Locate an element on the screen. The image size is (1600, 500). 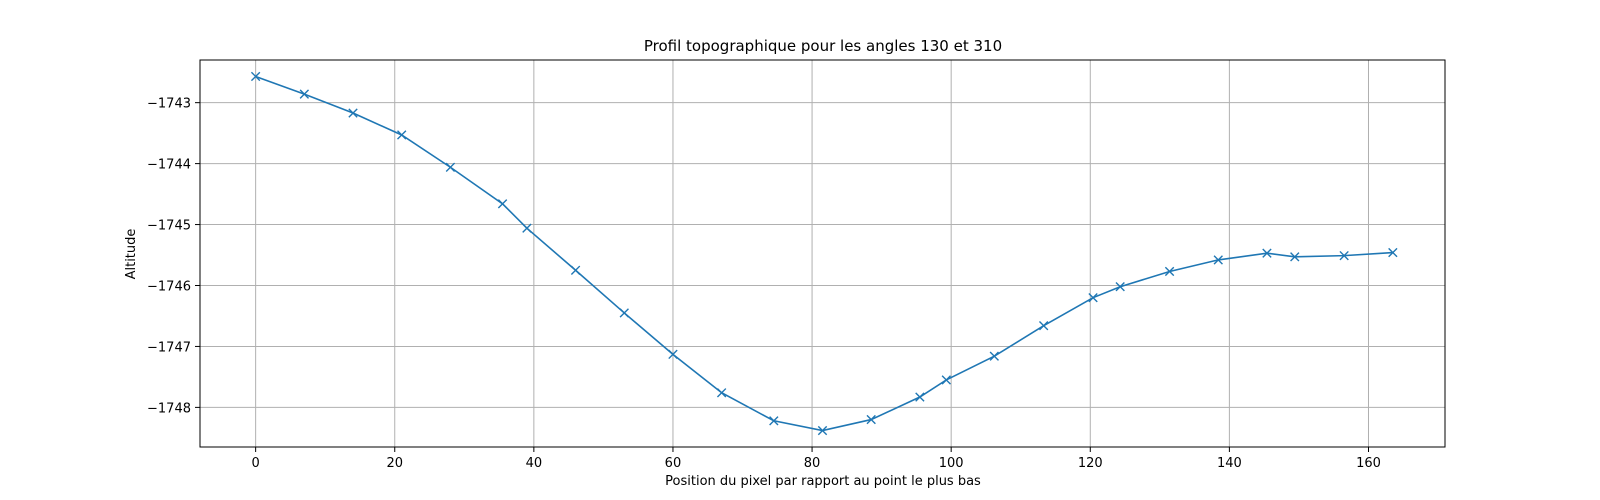
y-axis-label: Altitude is located at coordinates (131, 254).